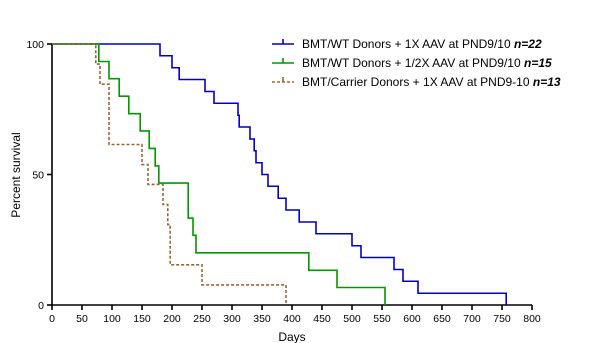 Image resolution: width=598 pixels, height=343 pixels. I want to click on y-axis: 0 50 100, so click(39, 175).